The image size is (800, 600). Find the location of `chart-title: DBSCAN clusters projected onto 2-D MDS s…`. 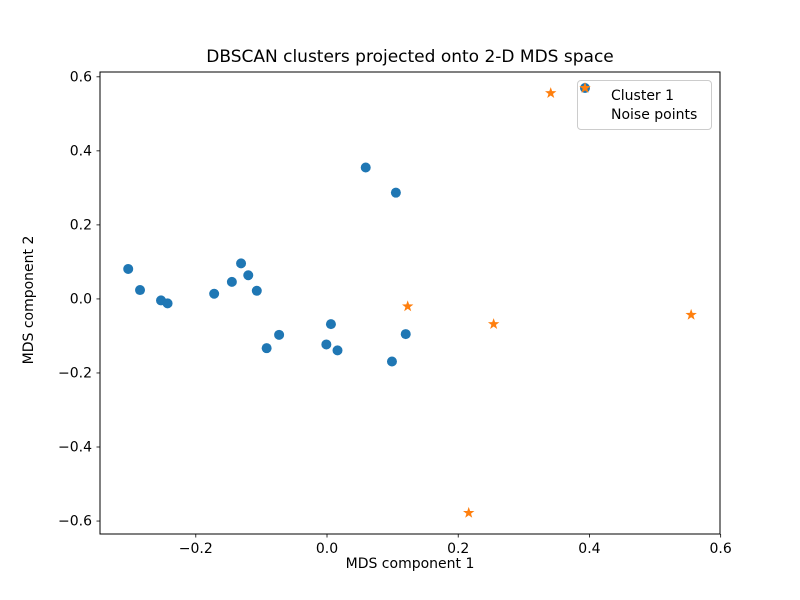

chart-title: DBSCAN clusters projected onto 2-D MDS s… is located at coordinates (410, 57).